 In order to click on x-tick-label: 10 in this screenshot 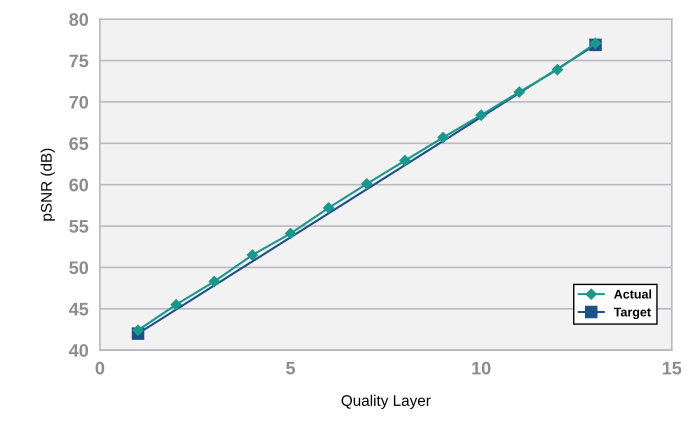, I will do `click(481, 368)`.